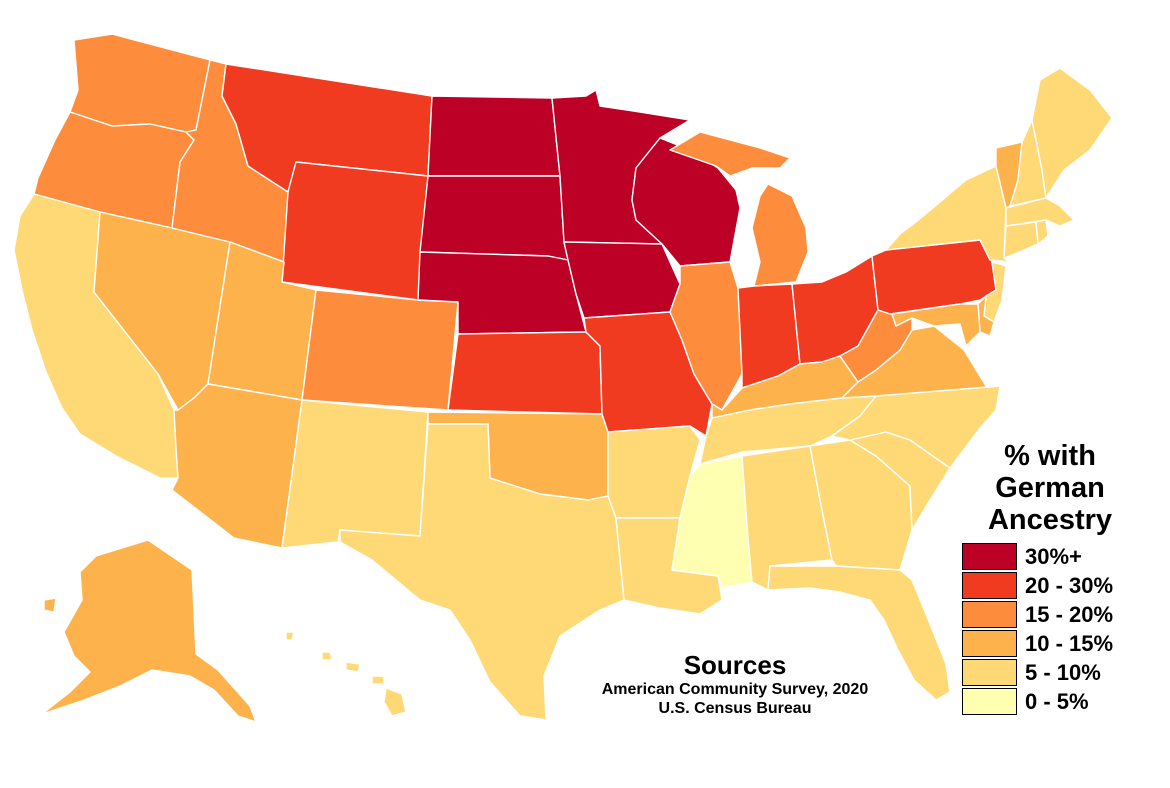 The height and width of the screenshot is (788, 1170). I want to click on legend-title-line: Ancestry, so click(1050, 520).